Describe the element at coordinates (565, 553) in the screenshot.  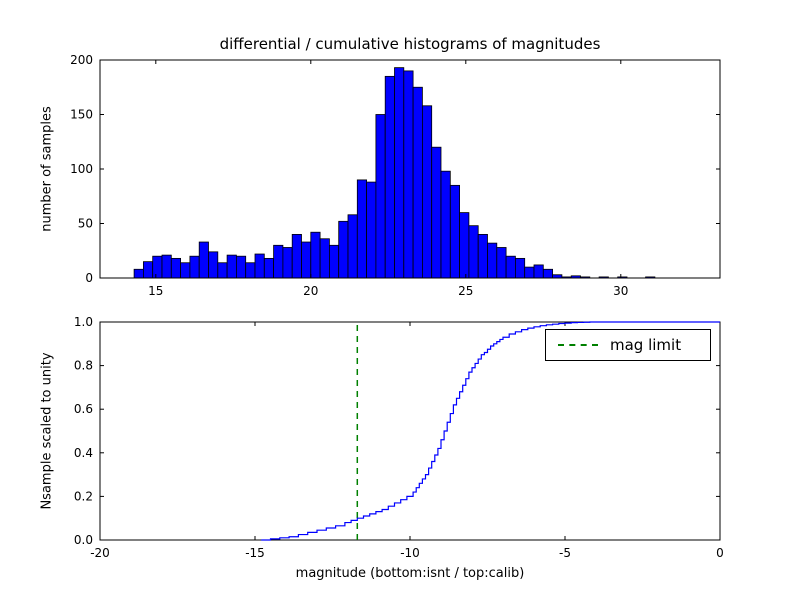
I see `svg-text: -5` at that location.